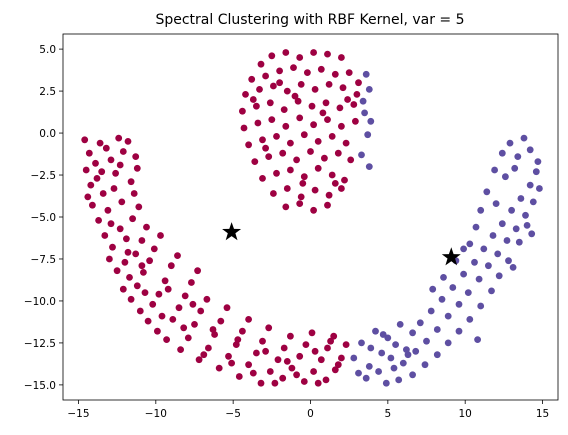  What do you see at coordinates (44, 260) in the screenshot?
I see `y-tick-label: −7.5` at bounding box center [44, 260].